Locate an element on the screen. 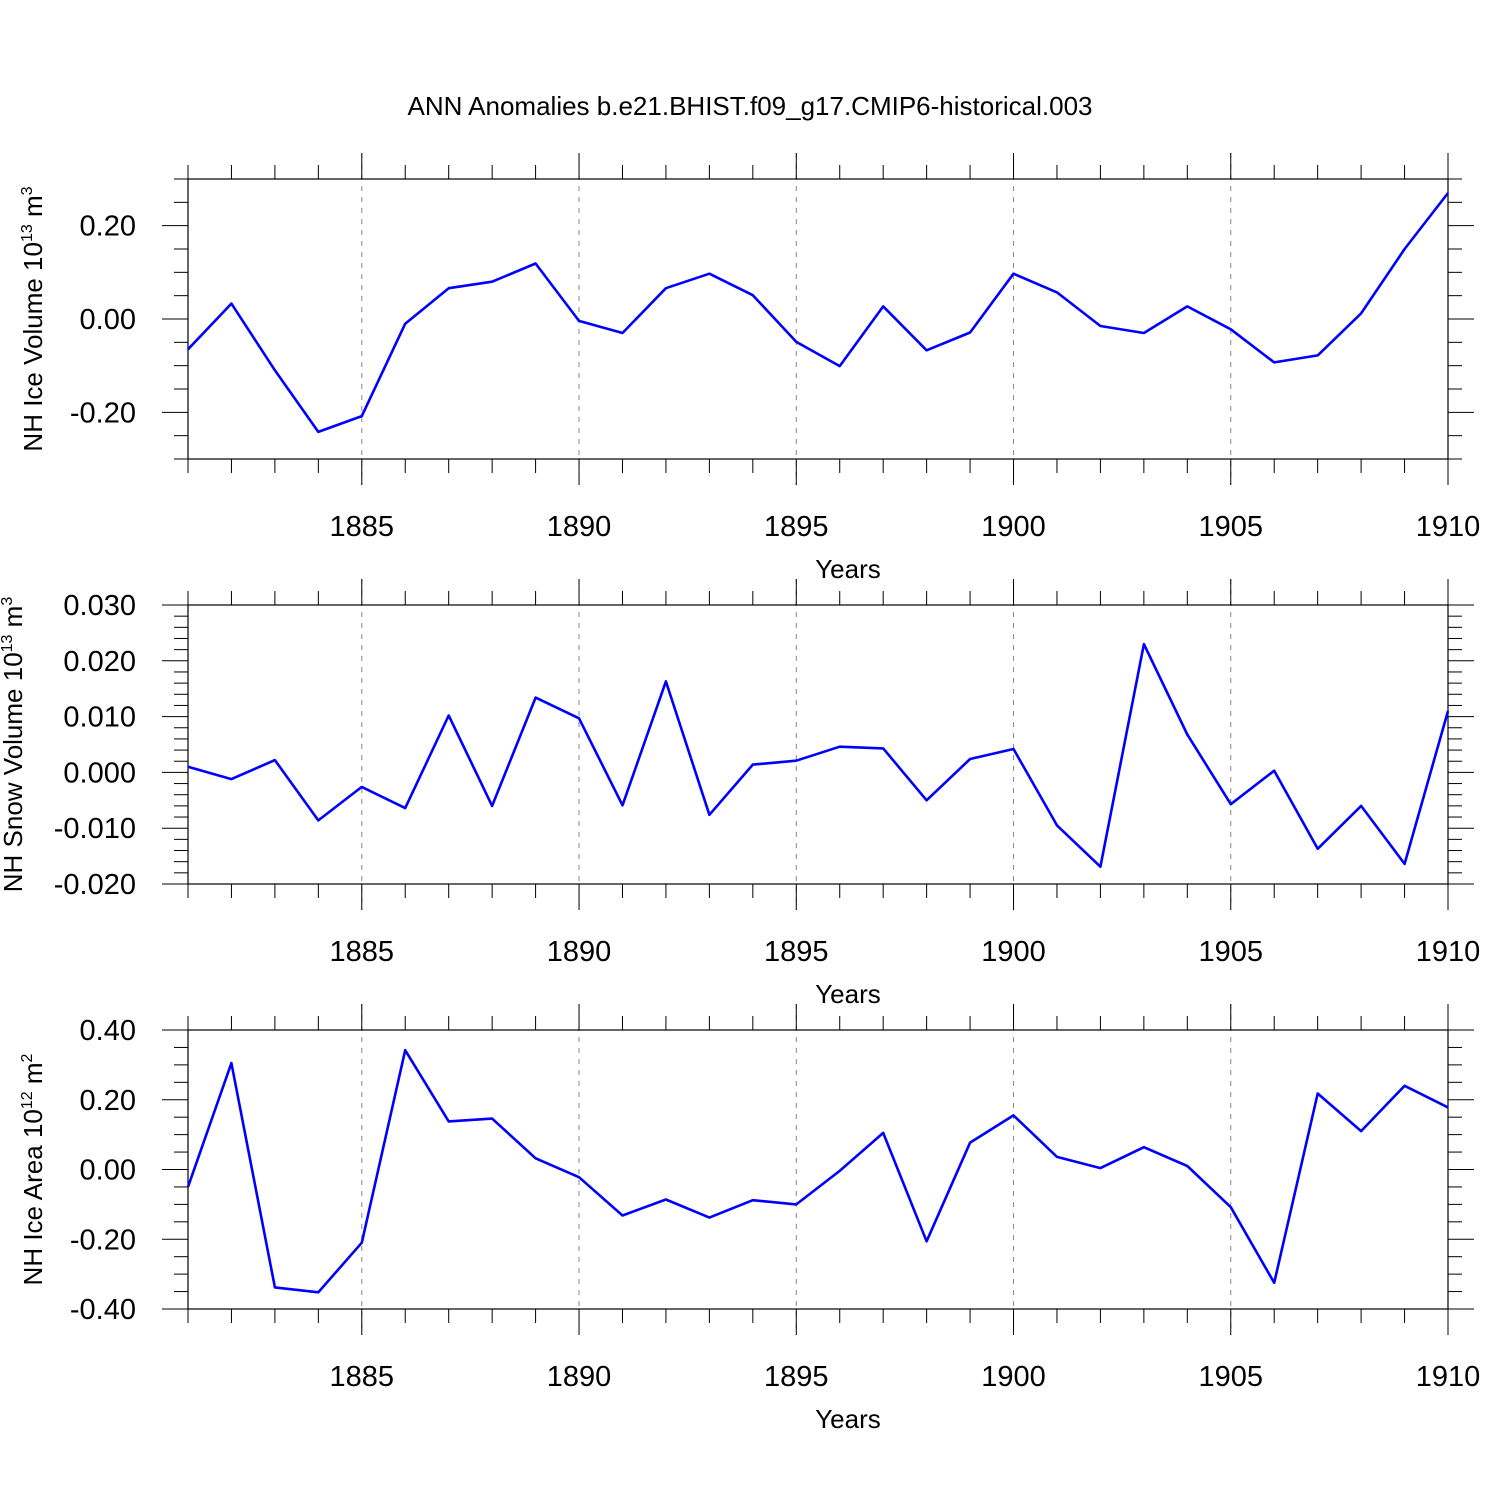 This screenshot has width=1500, height=1500. y-tick-label: 0.030 is located at coordinates (99, 606).